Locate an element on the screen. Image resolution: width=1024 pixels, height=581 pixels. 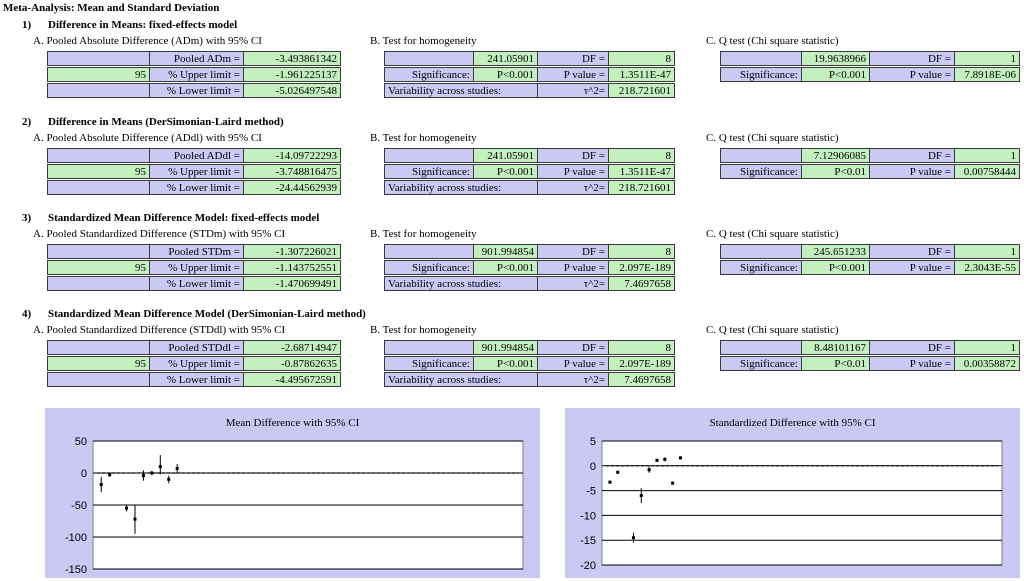
ci-row-value: -0.87862635 is located at coordinates (292, 363).